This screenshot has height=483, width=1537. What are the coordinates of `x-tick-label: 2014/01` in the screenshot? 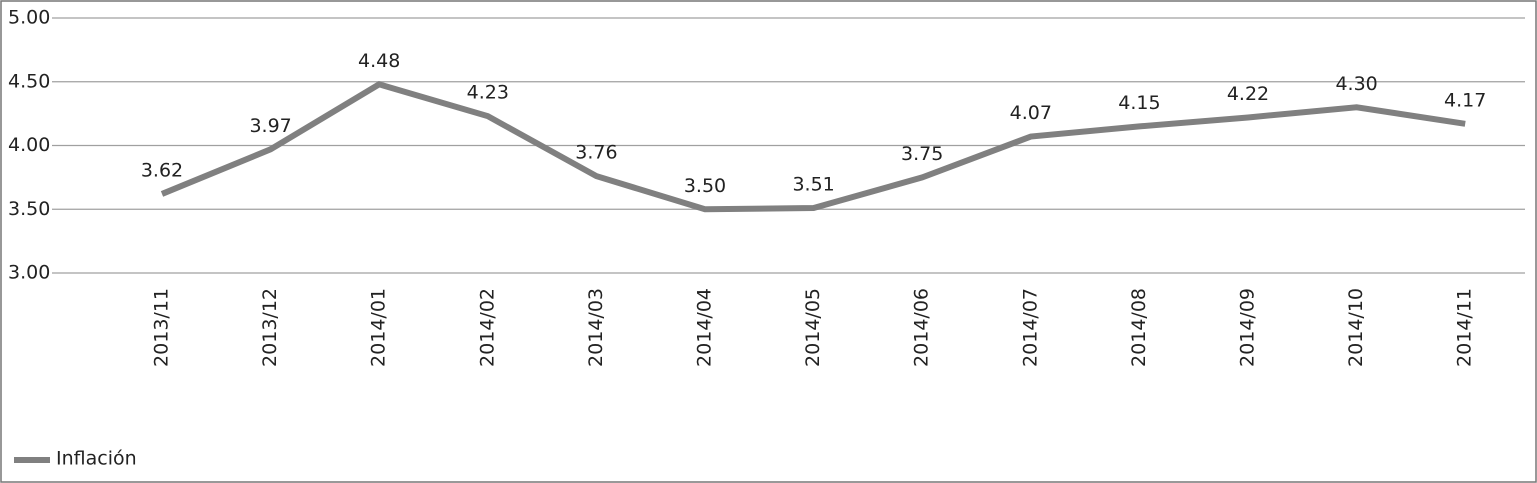 It's located at (379, 327).